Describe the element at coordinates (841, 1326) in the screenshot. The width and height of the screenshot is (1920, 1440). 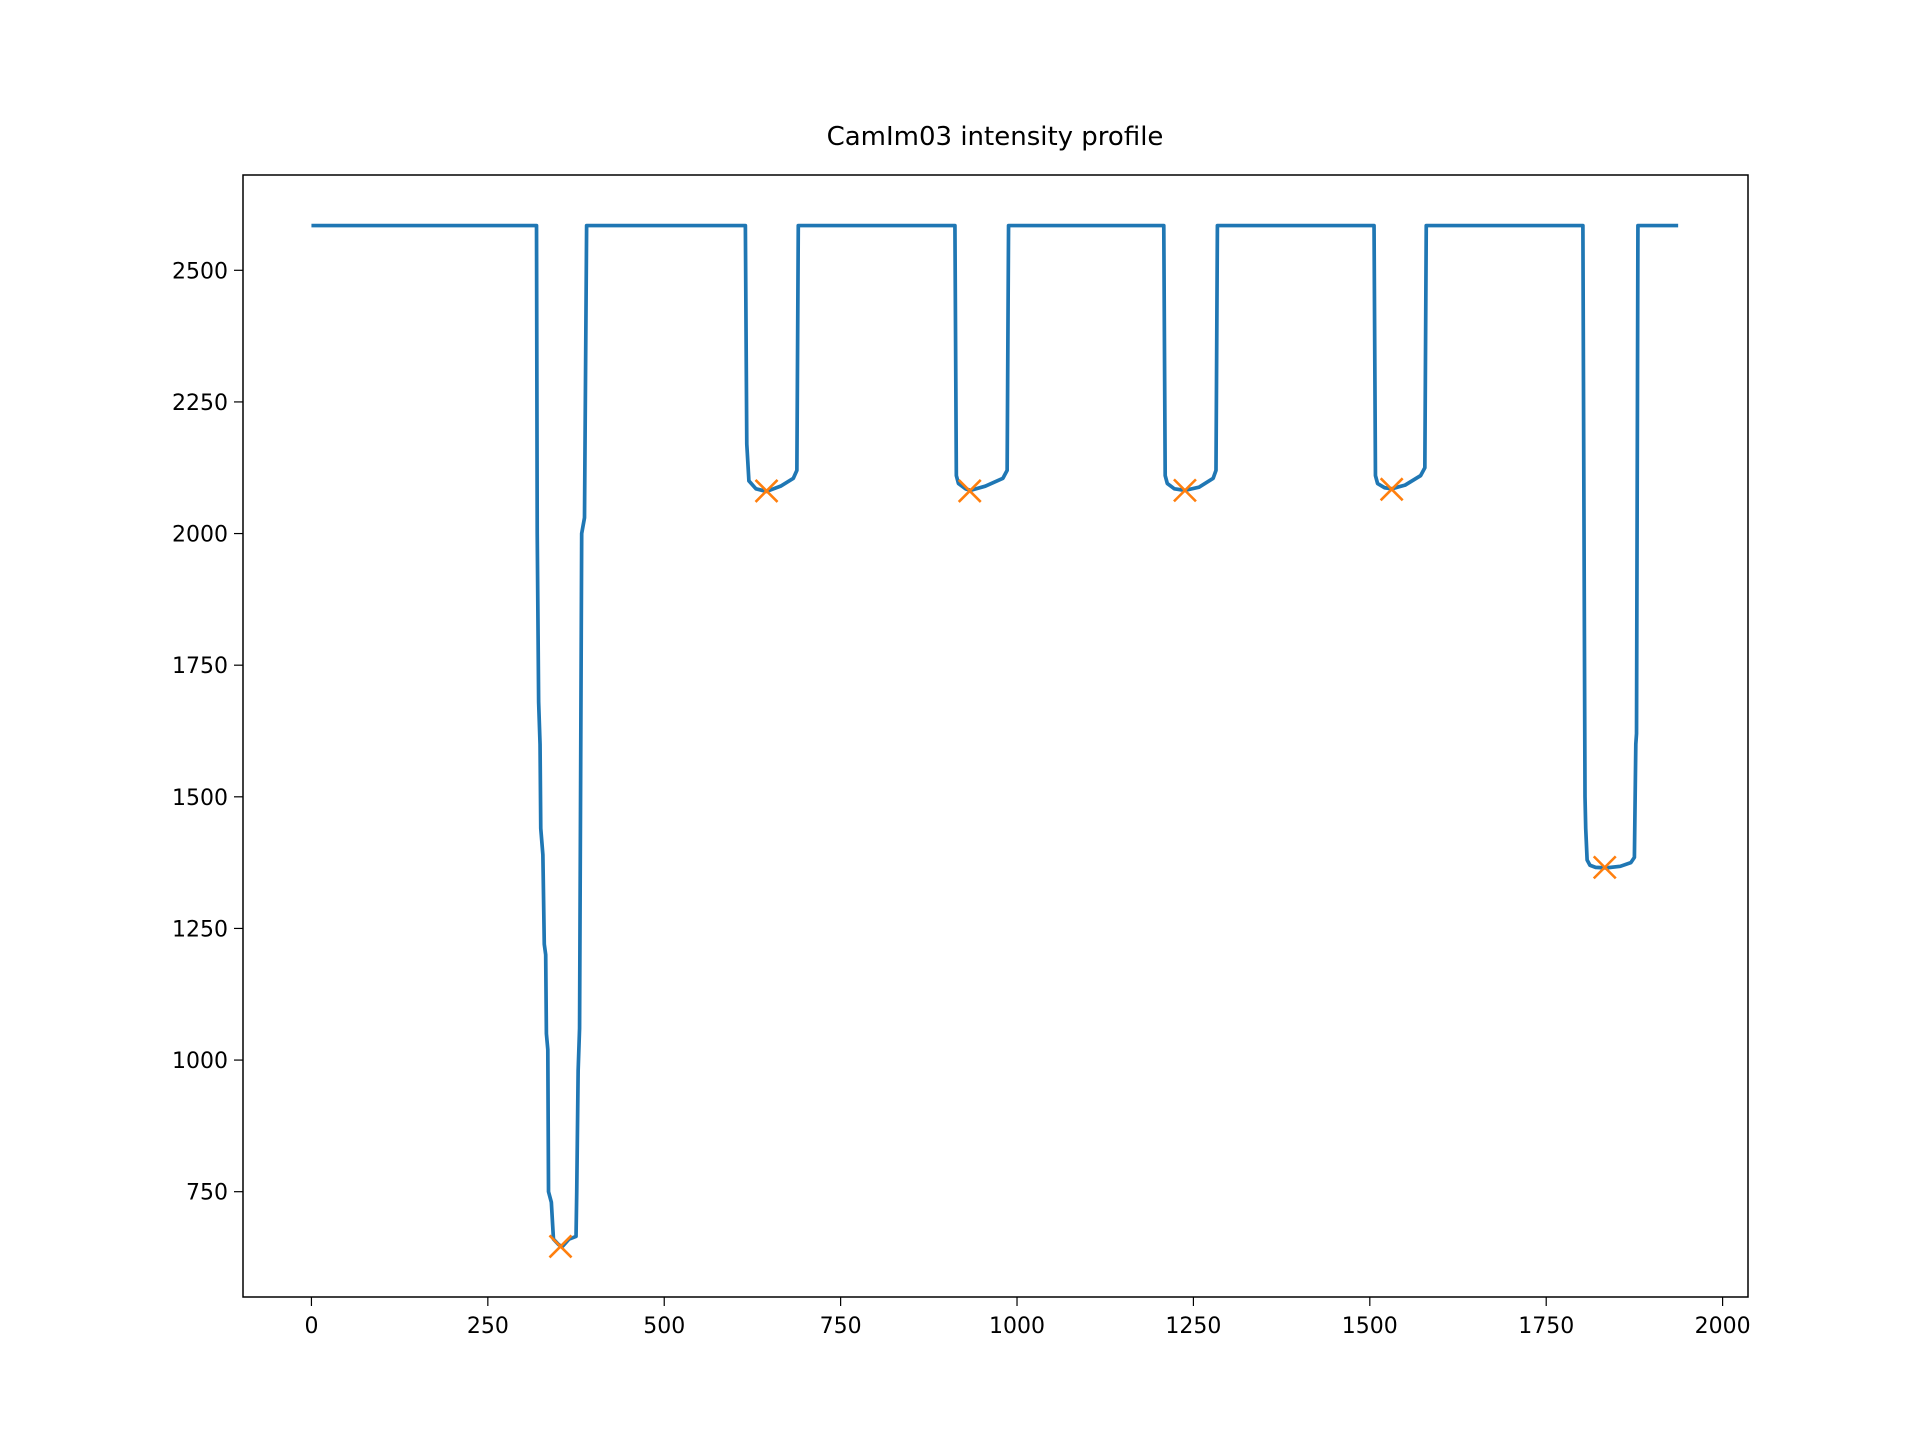
I see `x-tick-label: 750` at that location.